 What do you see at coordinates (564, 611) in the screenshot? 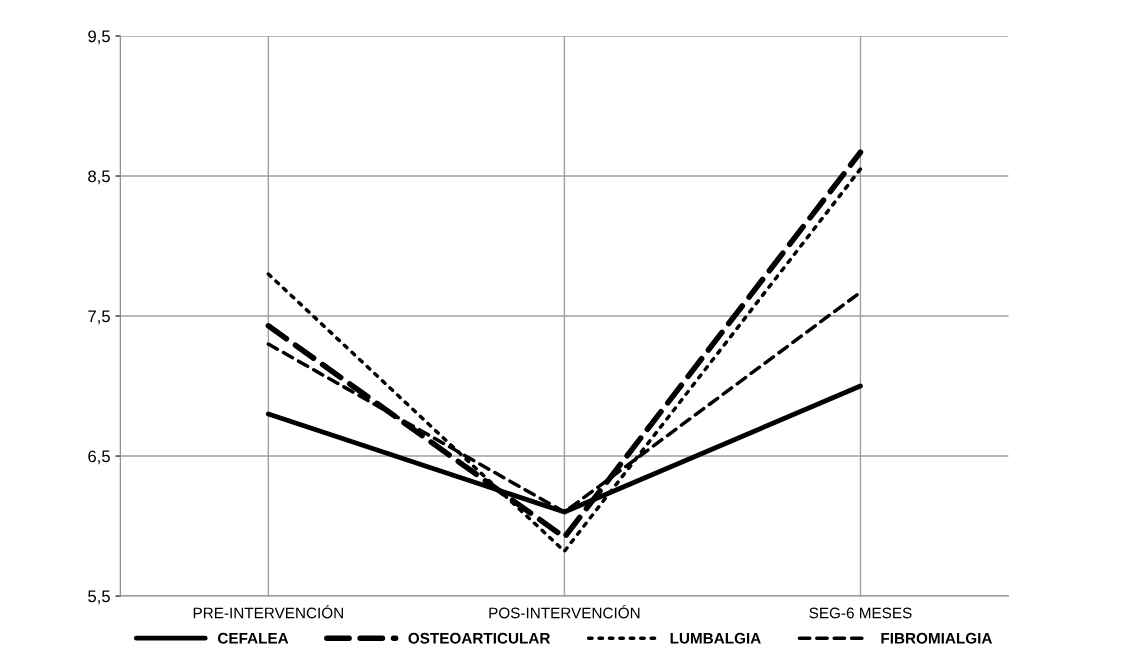
I see `x-tick-label: POS-INTERVENCIÓN` at bounding box center [564, 611].